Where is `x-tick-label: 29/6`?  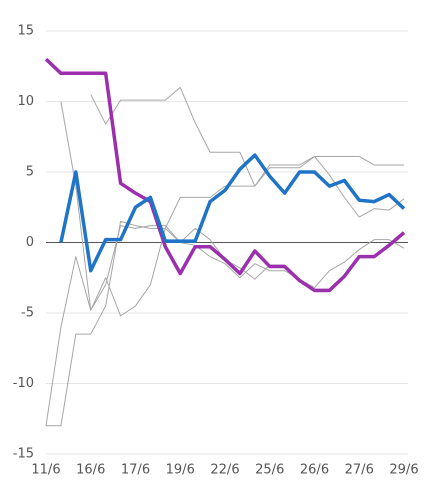
x-tick-label: 29/6 is located at coordinates (403, 470).